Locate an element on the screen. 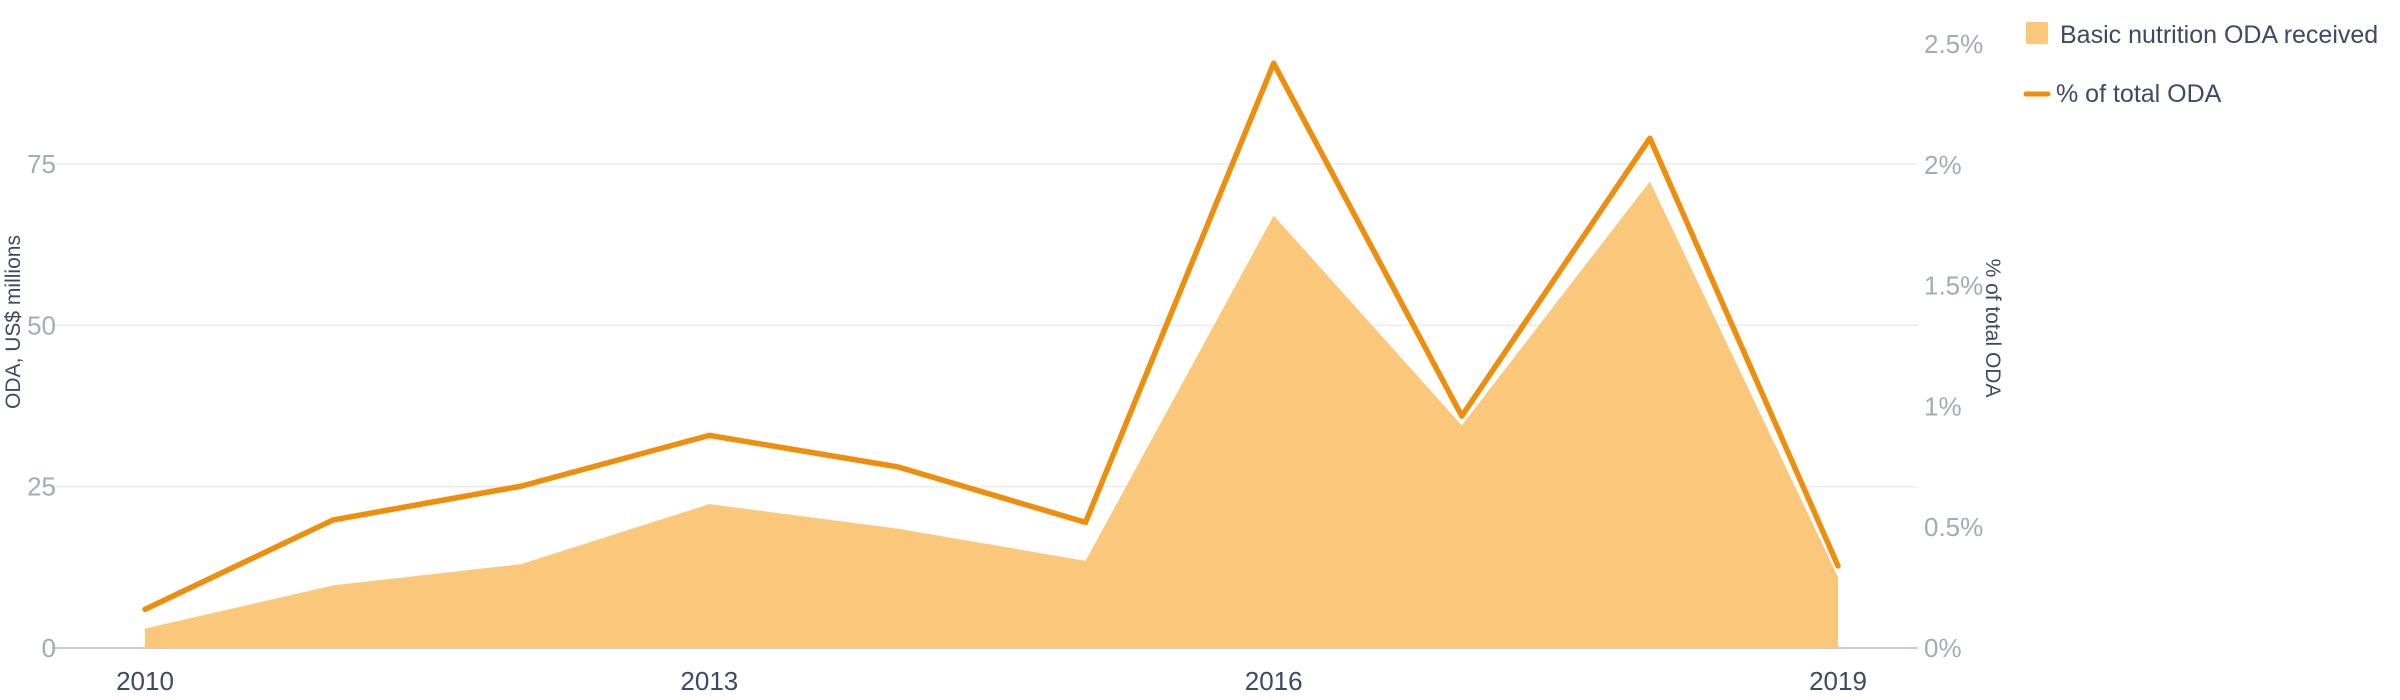  x-axis-ticks: 2010 2013 2016 2019 is located at coordinates (991, 681).